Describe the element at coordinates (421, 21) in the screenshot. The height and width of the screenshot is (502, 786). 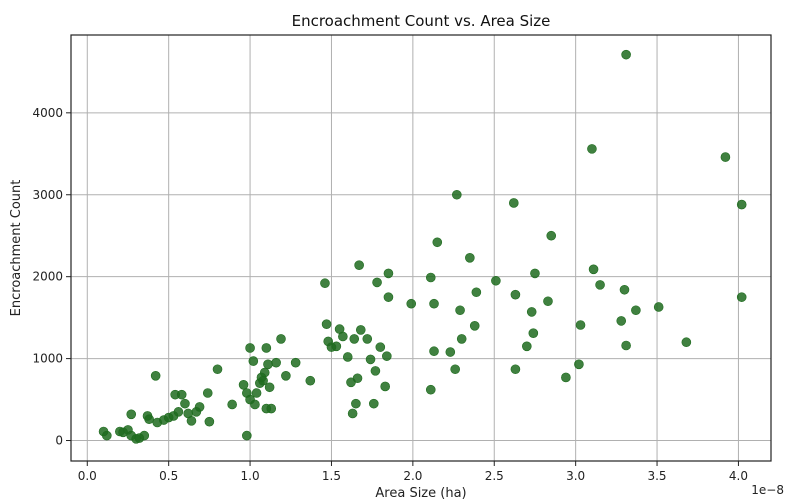
I see `chart-title: Encroachment Count vs. Area Size` at that location.